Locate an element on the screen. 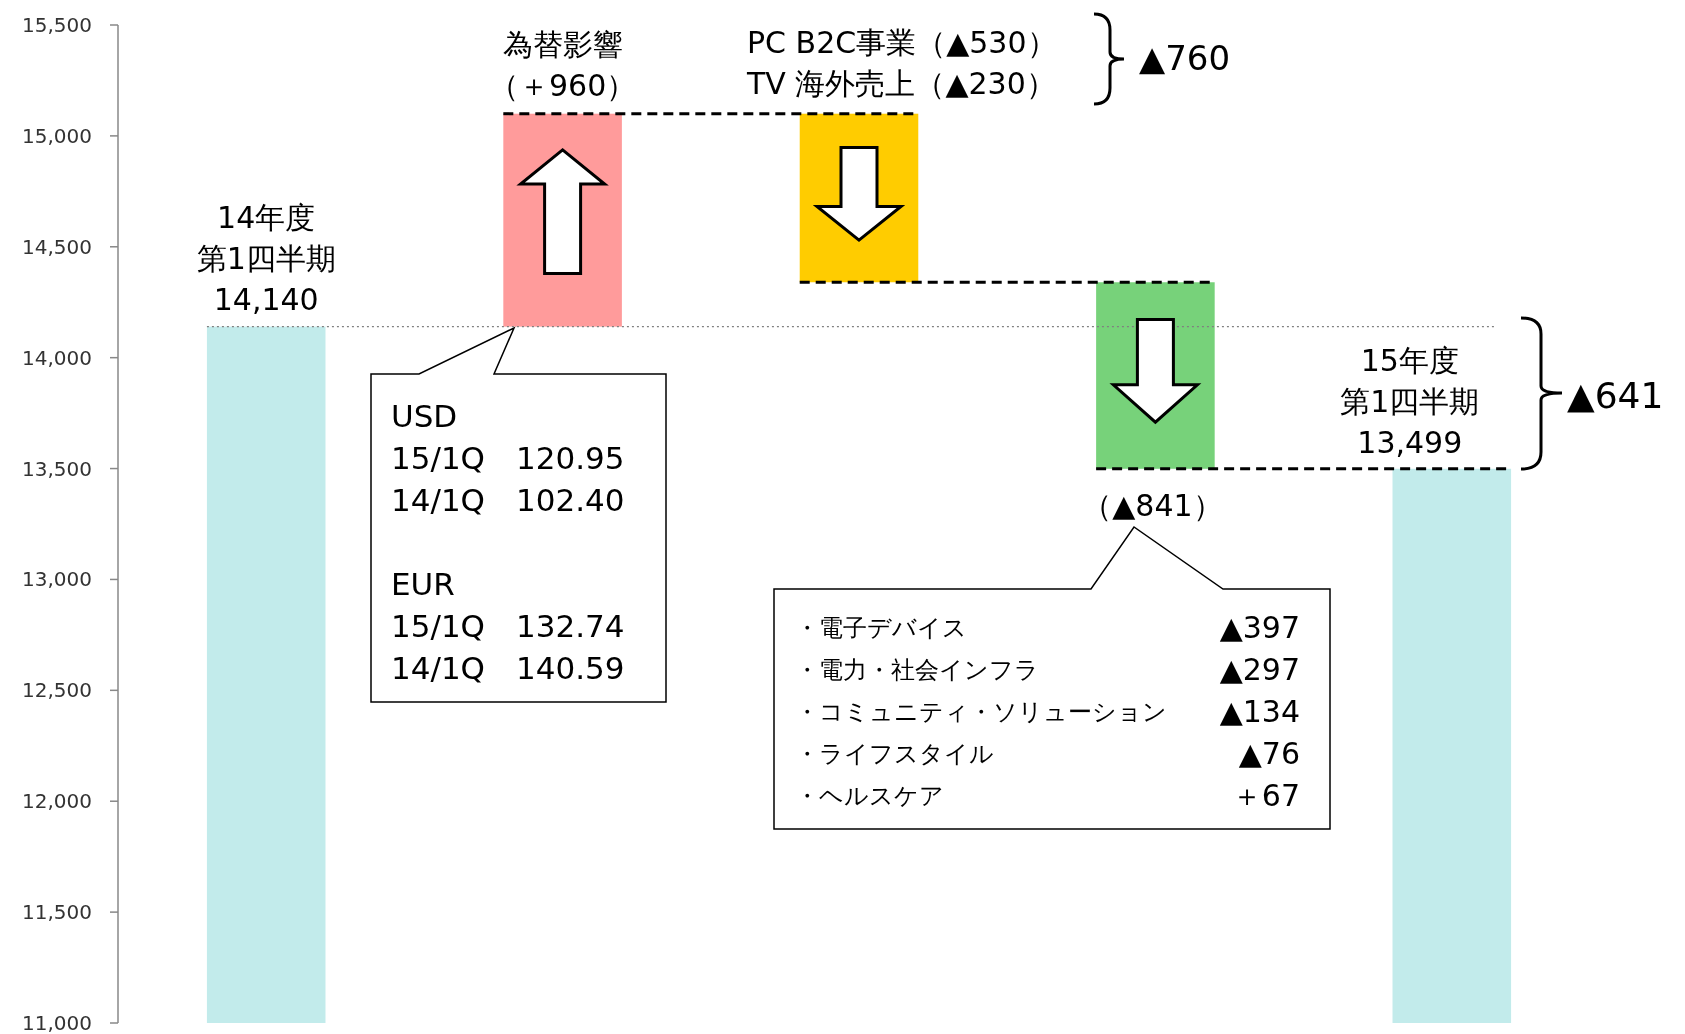 The image size is (1685, 1034). annotation: ▲134 is located at coordinates (1259, 711).